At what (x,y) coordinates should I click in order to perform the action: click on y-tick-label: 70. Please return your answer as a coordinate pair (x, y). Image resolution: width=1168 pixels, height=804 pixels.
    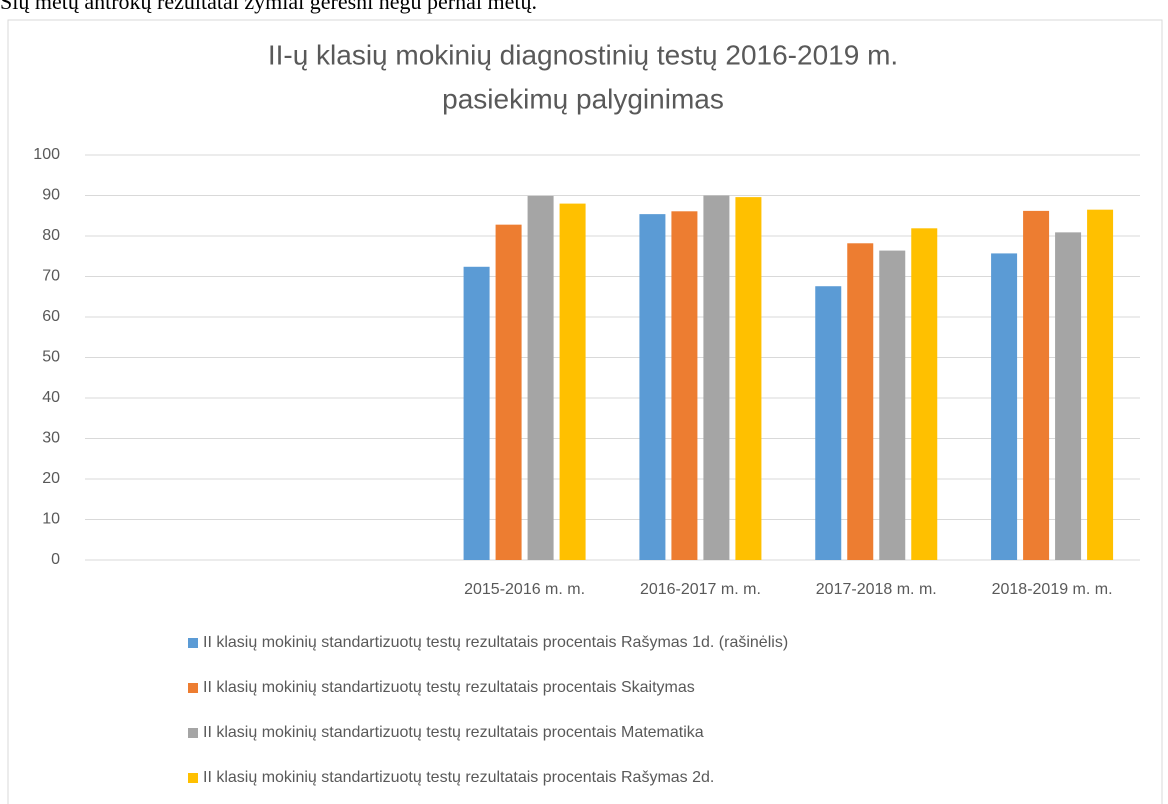
    Looking at the image, I should click on (51, 276).